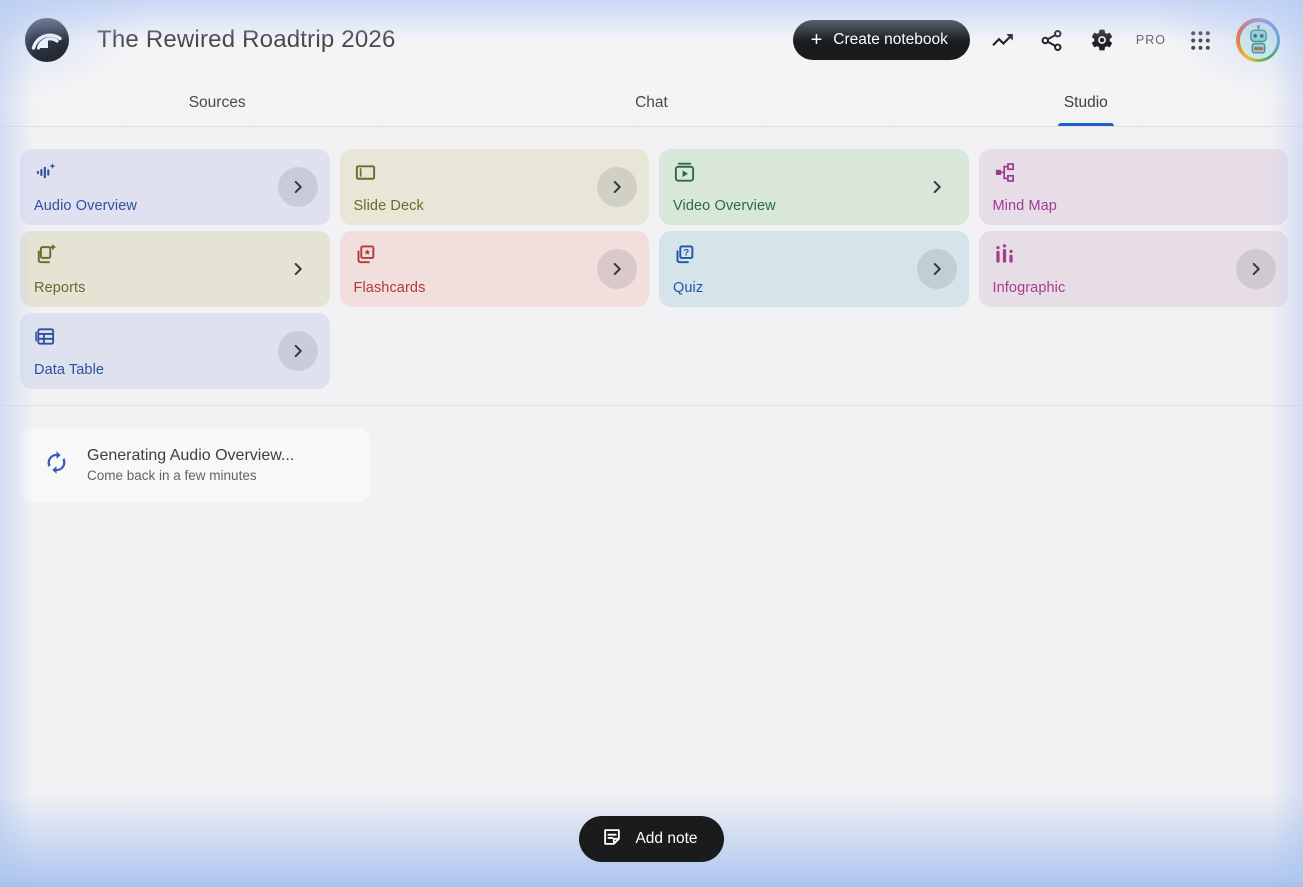 This screenshot has width=1303, height=887. I want to click on tab-bar: Sources Chat Studio, so click(651, 103).